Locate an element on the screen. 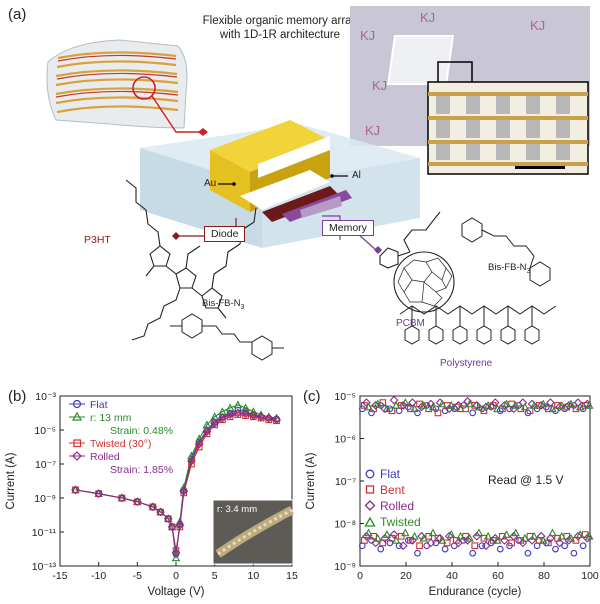 The width and height of the screenshot is (600, 604). panel-a-label: (a) is located at coordinates (17, 14).